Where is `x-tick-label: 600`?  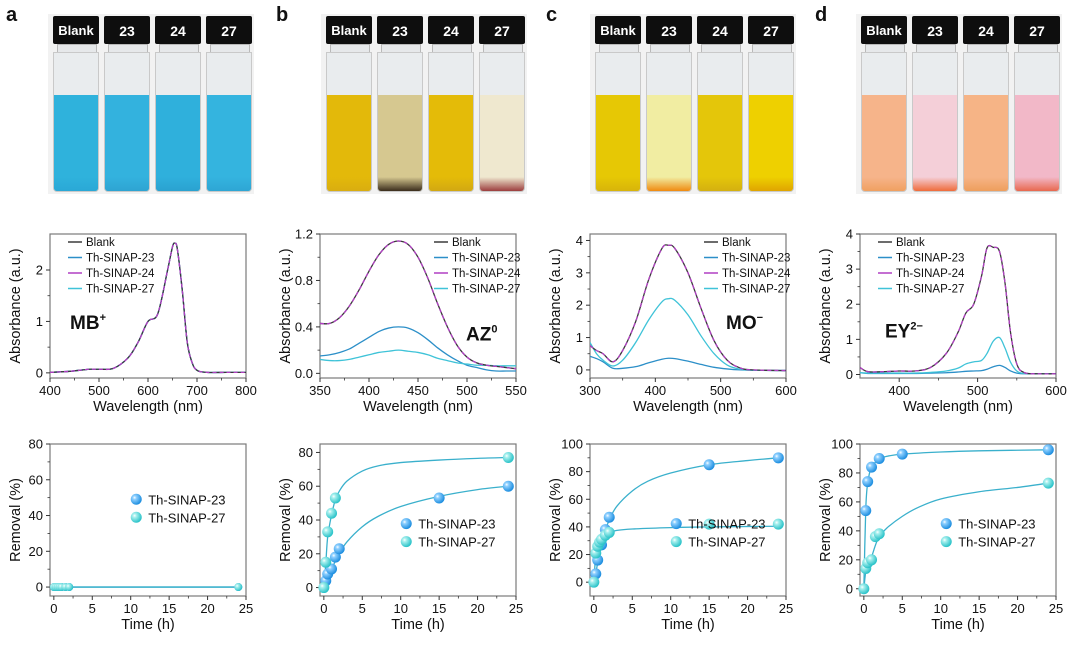 x-tick-label: 600 is located at coordinates (786, 390).